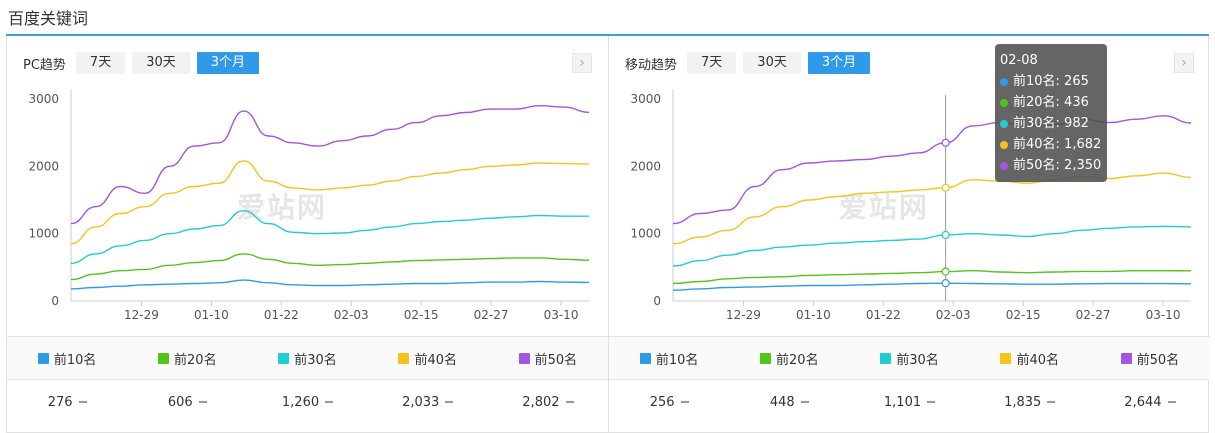 The height and width of the screenshot is (433, 1215). Describe the element at coordinates (282, 207) in the screenshot. I see `watermark: 爱站网` at that location.